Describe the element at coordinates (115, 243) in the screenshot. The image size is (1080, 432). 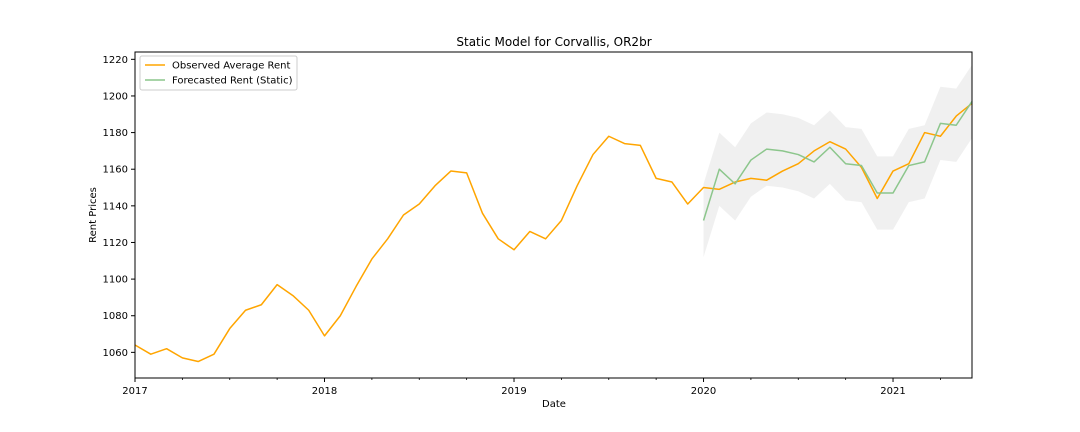
I see `y-tick-label-1120: 1120` at that location.